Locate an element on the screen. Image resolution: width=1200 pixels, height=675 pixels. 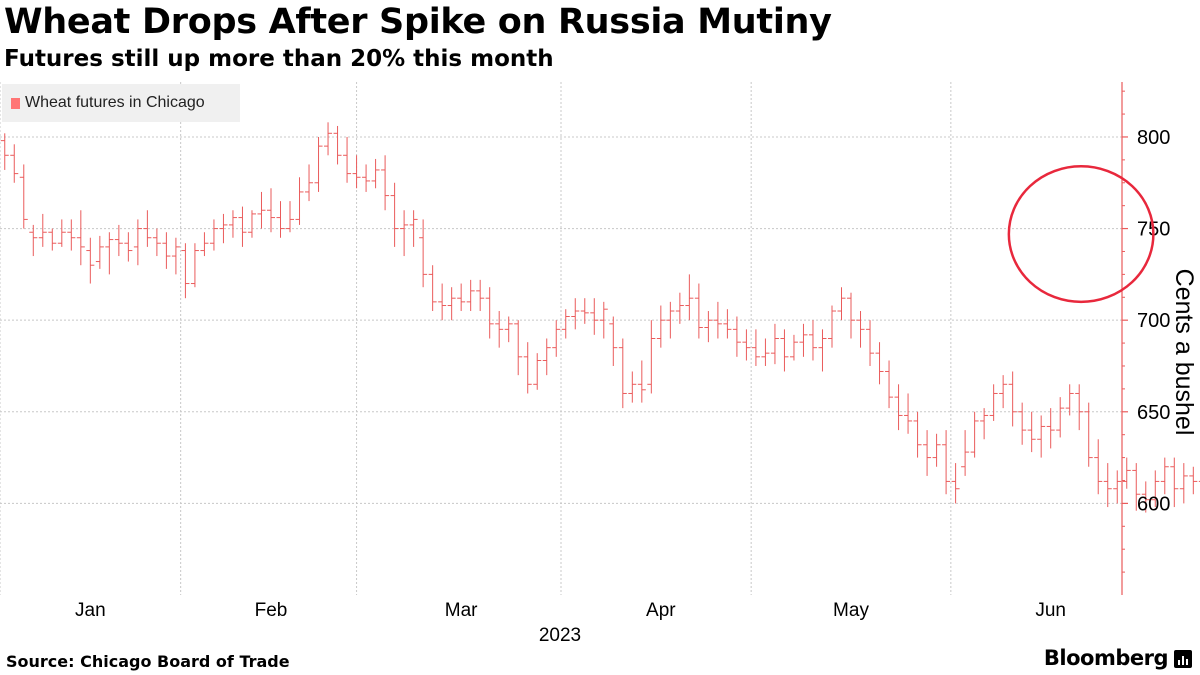
legend: Wheat futures in Chicago is located at coordinates (121, 103).